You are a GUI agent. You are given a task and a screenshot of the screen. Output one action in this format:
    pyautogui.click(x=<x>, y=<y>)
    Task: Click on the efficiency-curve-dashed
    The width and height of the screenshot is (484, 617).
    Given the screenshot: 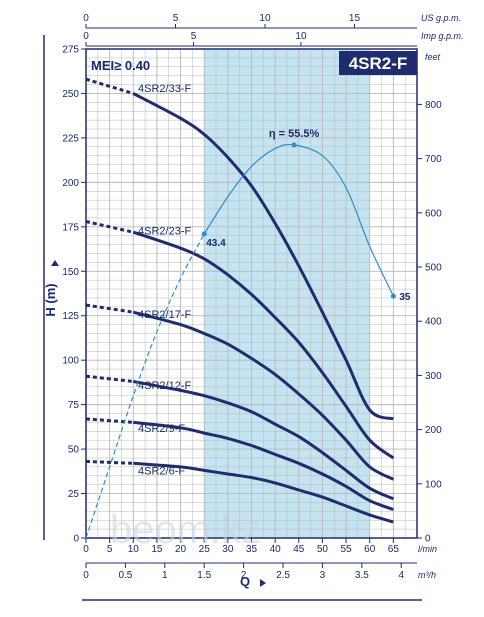 What is the action you would take?
    pyautogui.click(x=145, y=386)
    